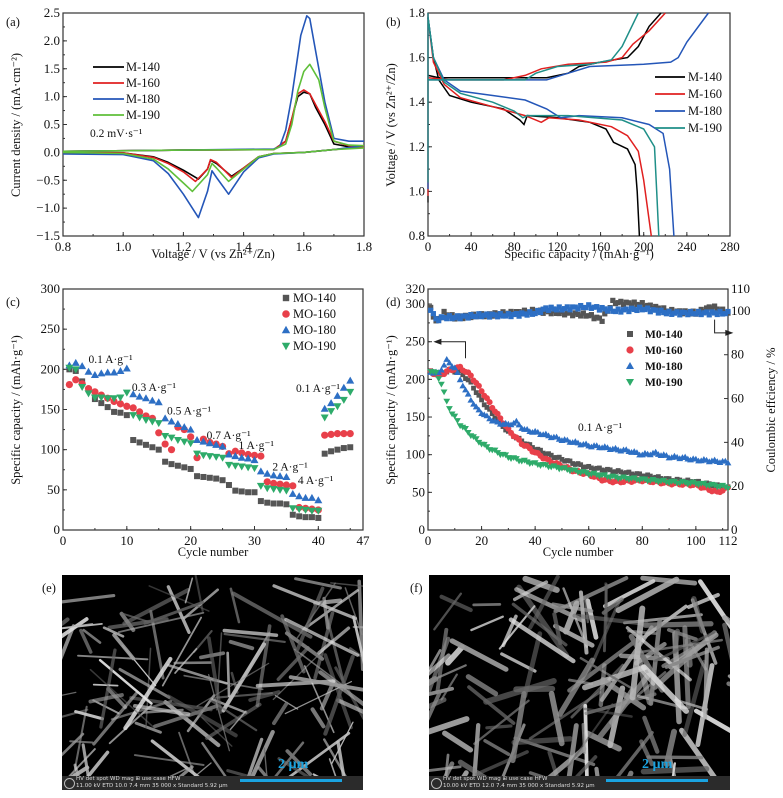 The height and width of the screenshot is (798, 783). I want to click on rate-annotation: 0.1 A·g⁻¹, so click(318, 389).